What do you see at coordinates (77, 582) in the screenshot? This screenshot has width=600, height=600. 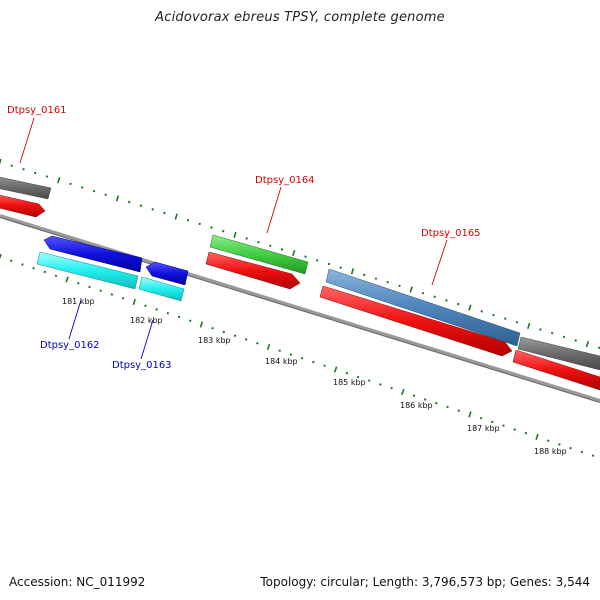 I see `accession-label: Accession: NC_011992` at bounding box center [77, 582].